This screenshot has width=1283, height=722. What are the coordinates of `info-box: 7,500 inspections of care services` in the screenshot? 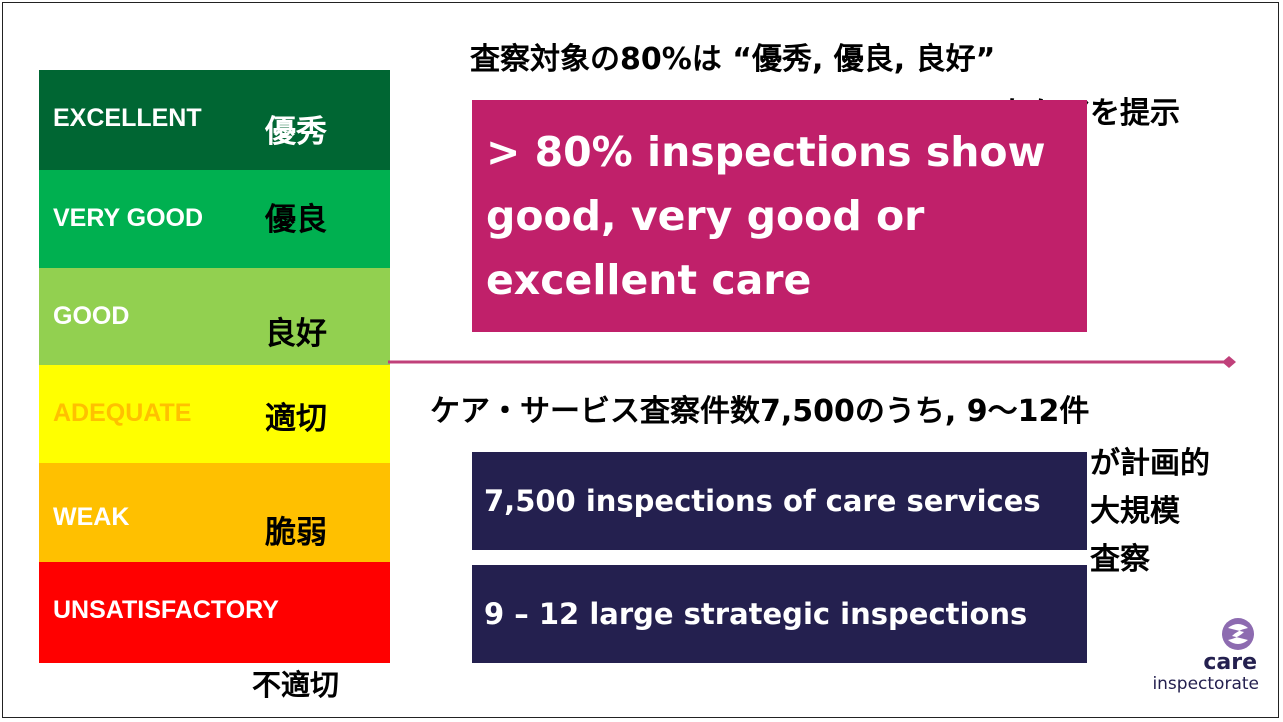 It's located at (779, 501).